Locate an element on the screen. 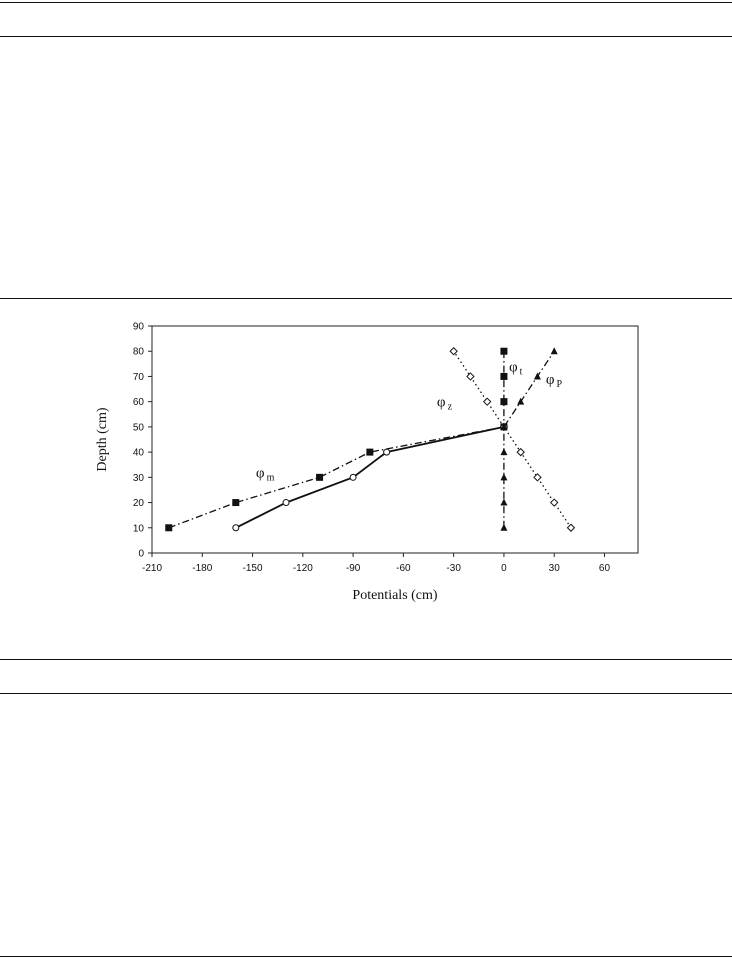 The height and width of the screenshot is (958, 732). series-line-t is located at coordinates (336, 440).